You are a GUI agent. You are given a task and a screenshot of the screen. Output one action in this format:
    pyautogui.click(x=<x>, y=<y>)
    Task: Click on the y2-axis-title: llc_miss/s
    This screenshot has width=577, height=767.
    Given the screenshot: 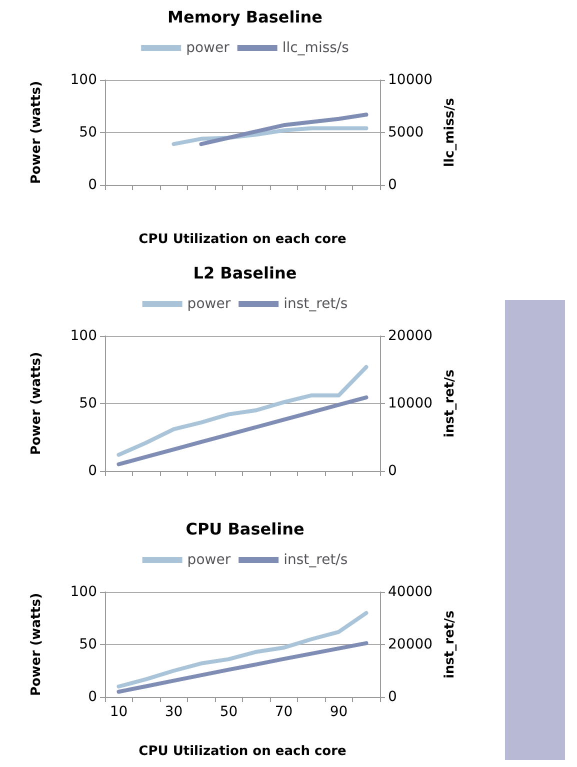 What is the action you would take?
    pyautogui.click(x=450, y=133)
    